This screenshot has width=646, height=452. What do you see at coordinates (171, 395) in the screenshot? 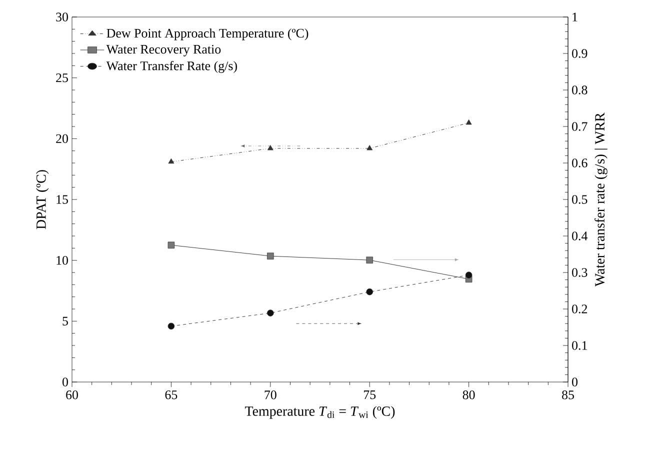
I see `x-tick-label: 65` at bounding box center [171, 395].